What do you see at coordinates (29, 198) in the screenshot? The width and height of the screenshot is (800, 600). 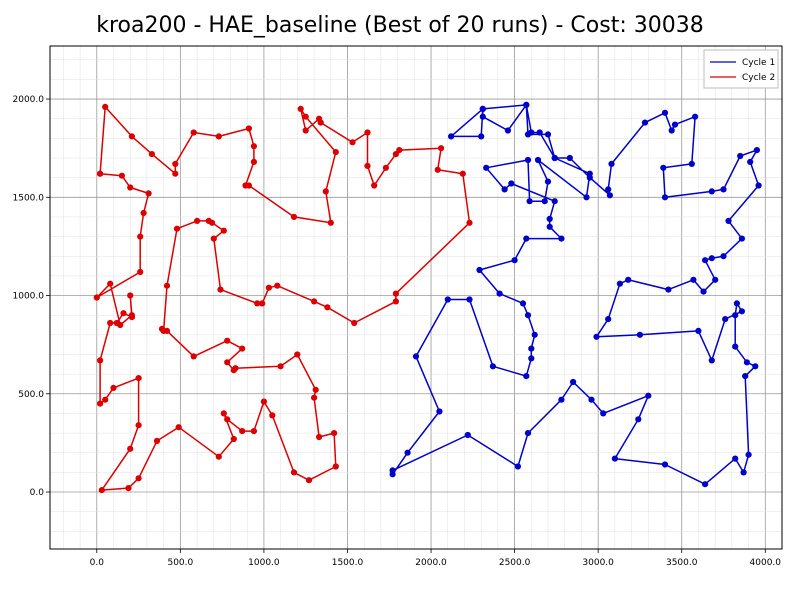 I see `y-tick-label: 1500.0` at bounding box center [29, 198].